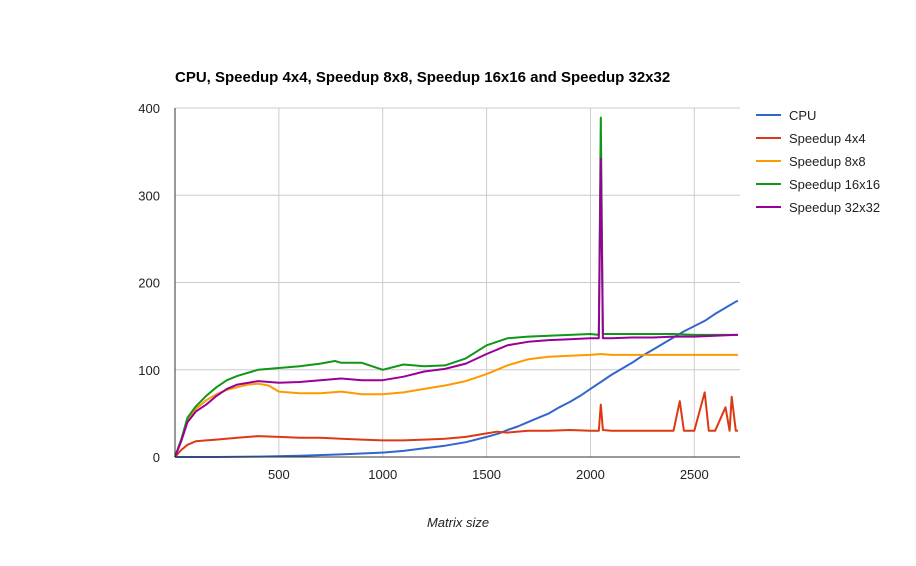 The width and height of the screenshot is (916, 566). Describe the element at coordinates (486, 474) in the screenshot. I see `x-tick-label: 1500` at that location.